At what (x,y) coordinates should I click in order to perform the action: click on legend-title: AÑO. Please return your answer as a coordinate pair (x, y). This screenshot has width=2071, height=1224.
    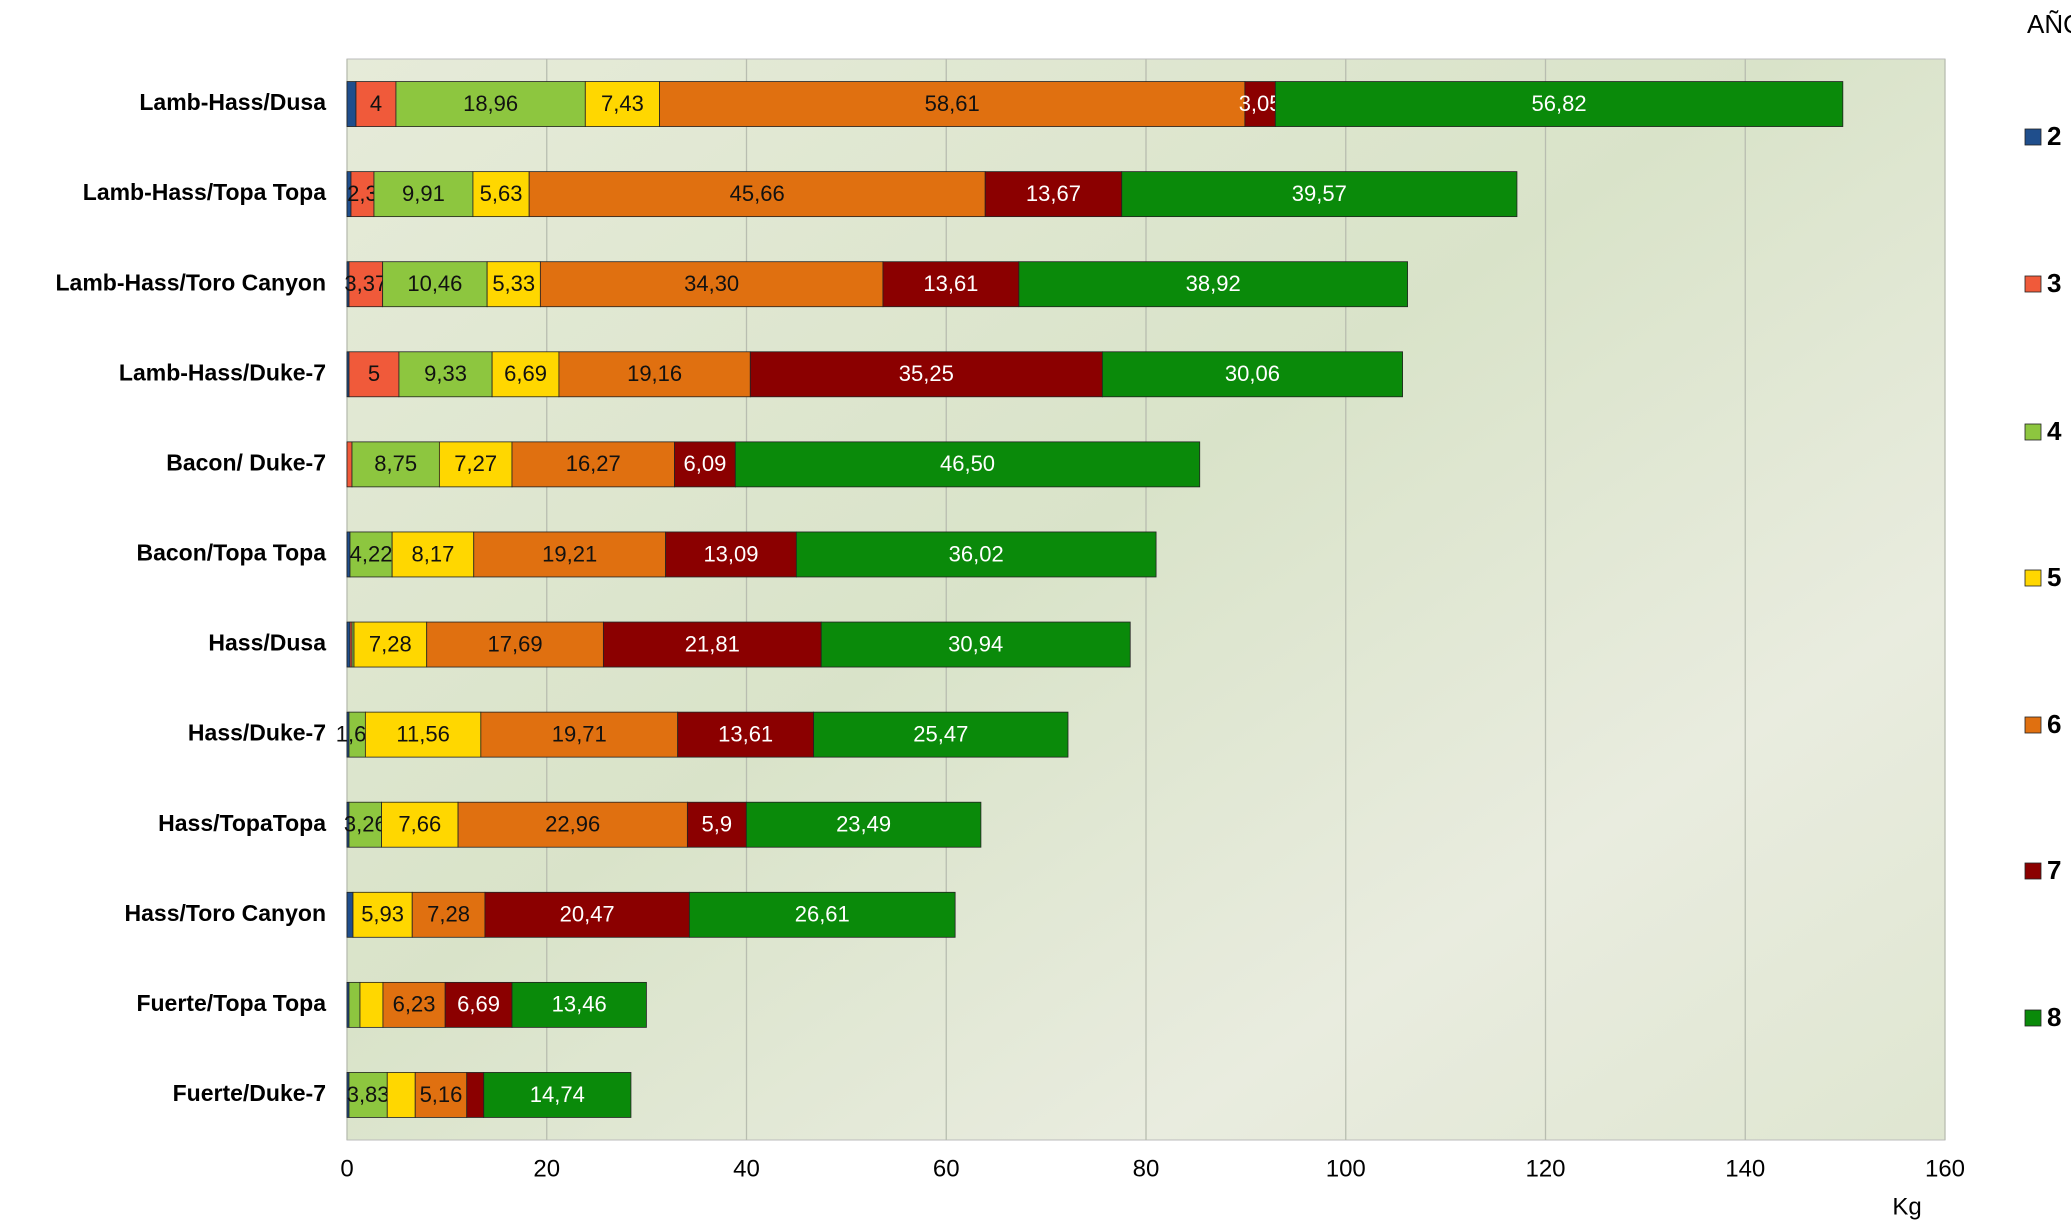
    Looking at the image, I should click on (2049, 24).